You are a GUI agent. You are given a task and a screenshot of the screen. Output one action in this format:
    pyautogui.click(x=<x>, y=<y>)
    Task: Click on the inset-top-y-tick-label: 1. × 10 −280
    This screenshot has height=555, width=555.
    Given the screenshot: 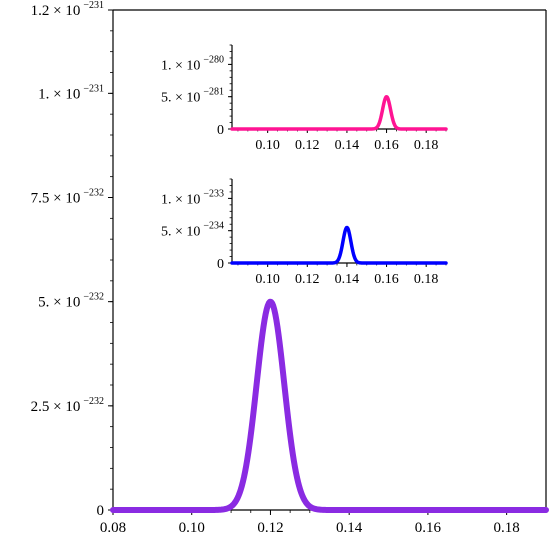 What is the action you would take?
    pyautogui.click(x=192, y=63)
    